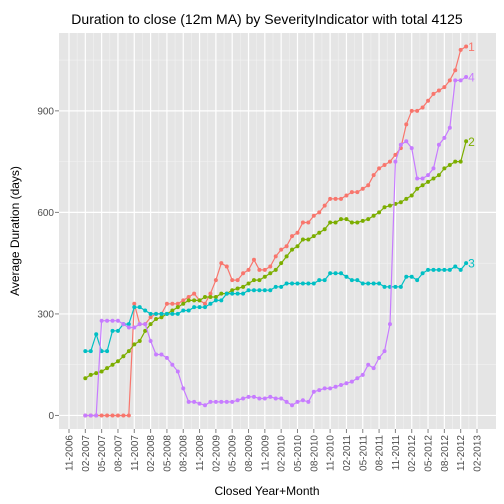  What do you see at coordinates (45, 213) in the screenshot?
I see `y-tick-label: 600` at bounding box center [45, 213].